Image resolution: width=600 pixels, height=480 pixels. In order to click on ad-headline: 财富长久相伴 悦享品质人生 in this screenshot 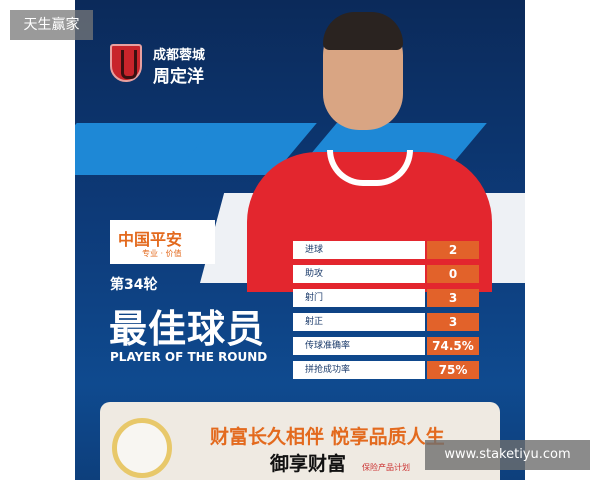, I will do `click(327, 437)`.